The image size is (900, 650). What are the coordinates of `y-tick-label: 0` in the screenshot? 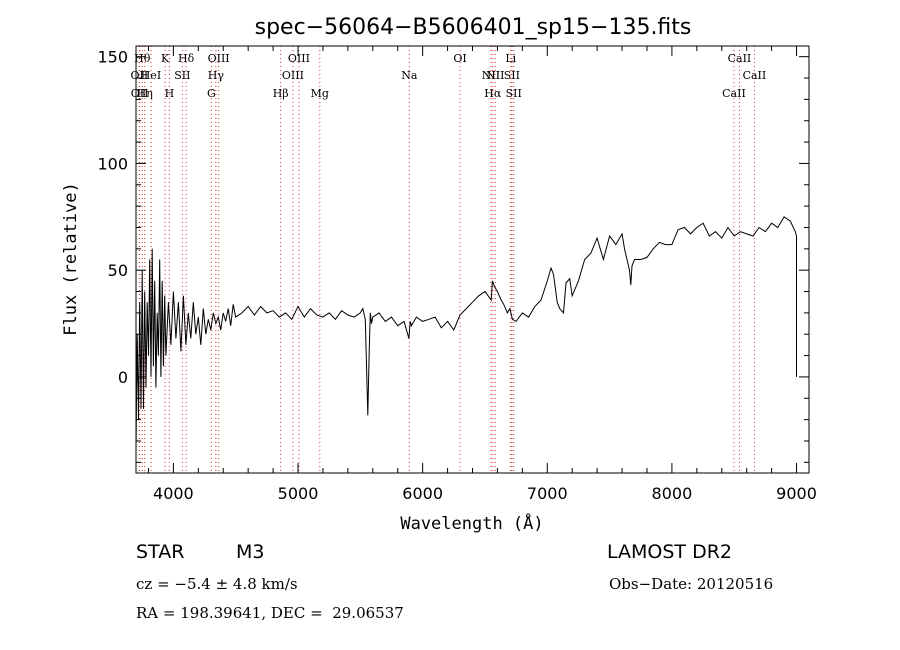 It's located at (123, 377).